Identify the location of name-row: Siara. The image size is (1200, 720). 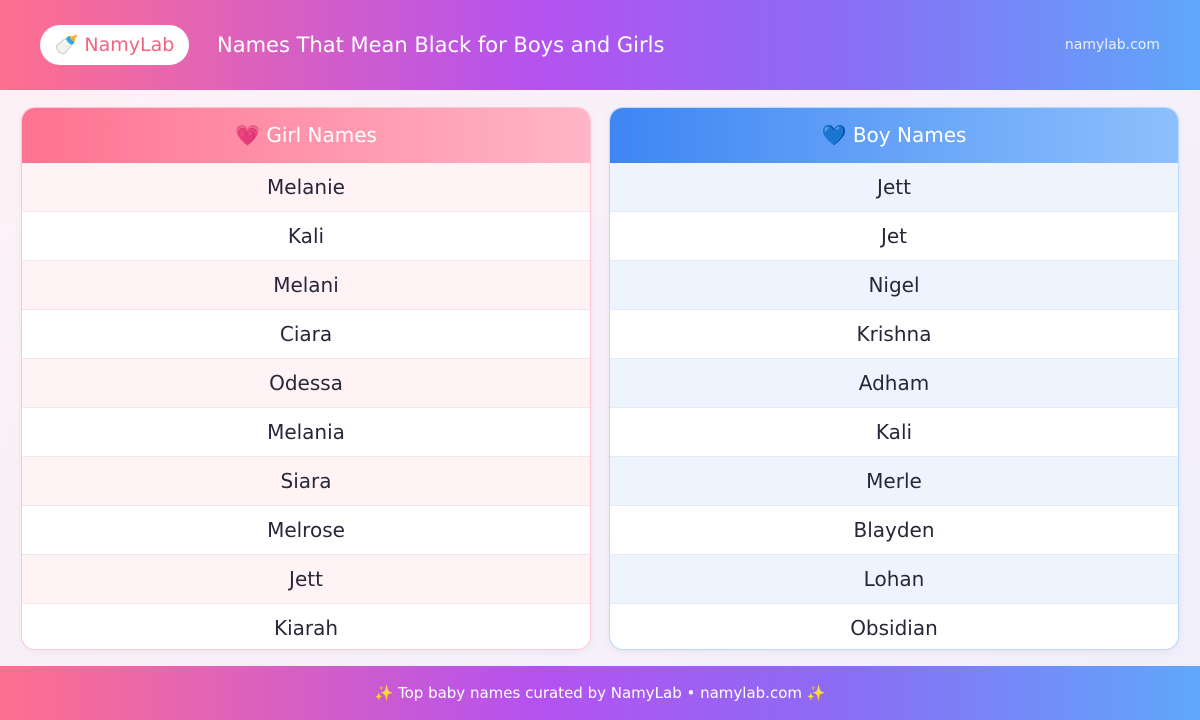
(306, 481).